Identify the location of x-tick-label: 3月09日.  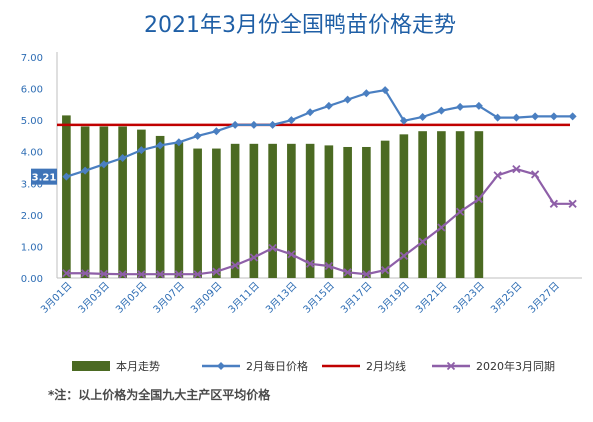
(206, 298).